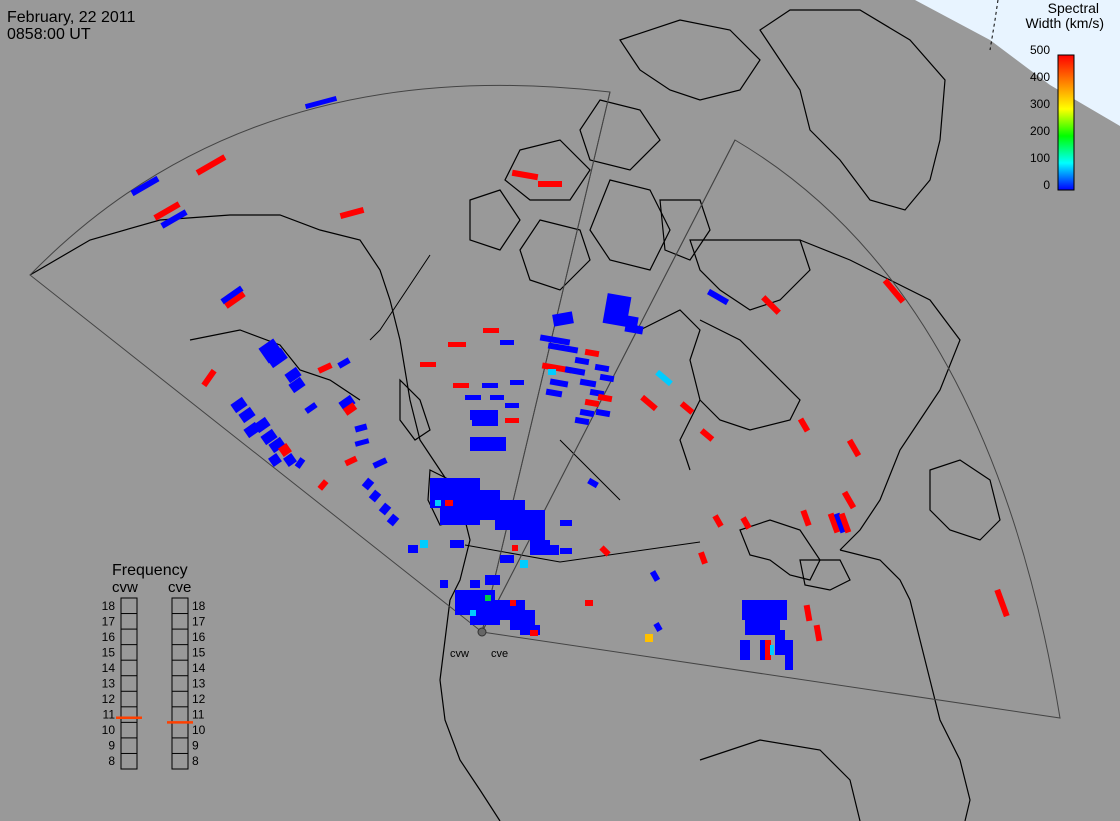 This screenshot has width=1120, height=821. What do you see at coordinates (1040, 50) in the screenshot?
I see `colorbar-tick-label: 500` at bounding box center [1040, 50].